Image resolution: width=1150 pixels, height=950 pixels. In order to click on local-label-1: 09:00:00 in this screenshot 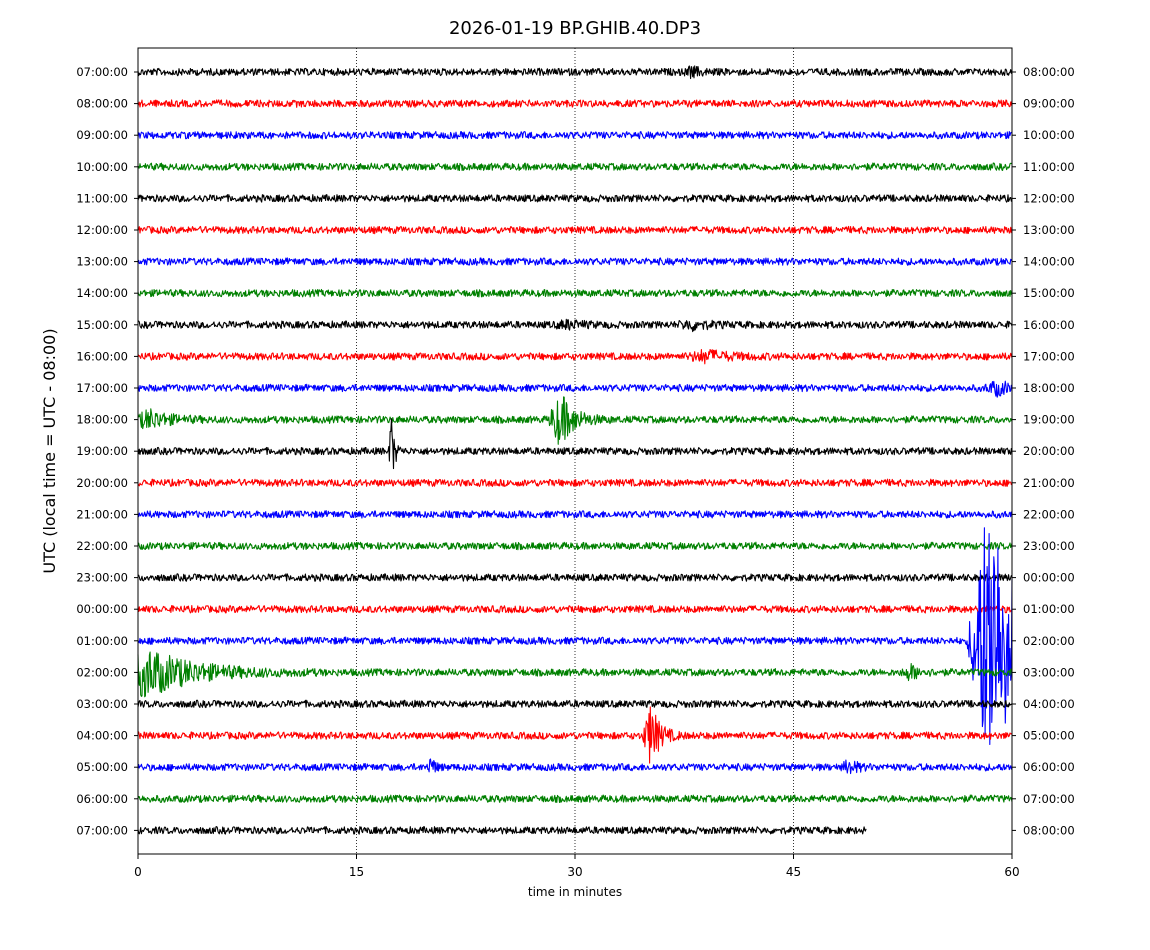, I will do `click(1049, 104)`.